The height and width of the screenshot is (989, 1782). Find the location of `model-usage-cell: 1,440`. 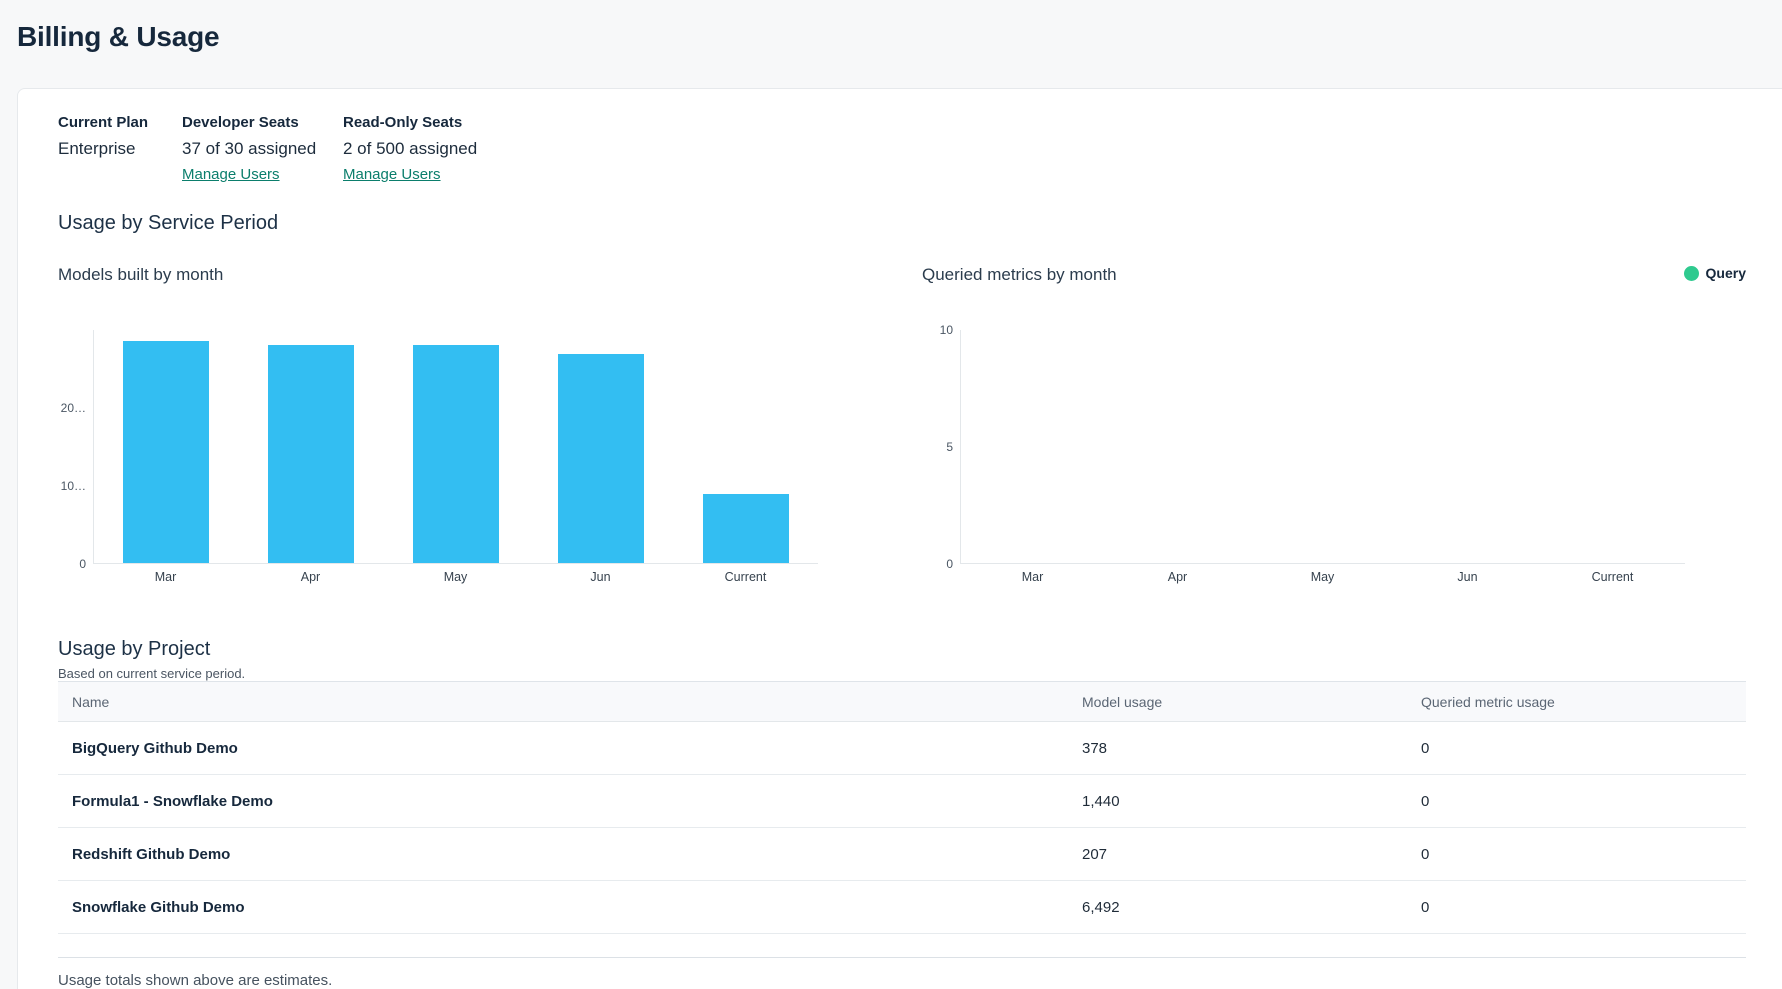

model-usage-cell: 1,440 is located at coordinates (1237, 801).